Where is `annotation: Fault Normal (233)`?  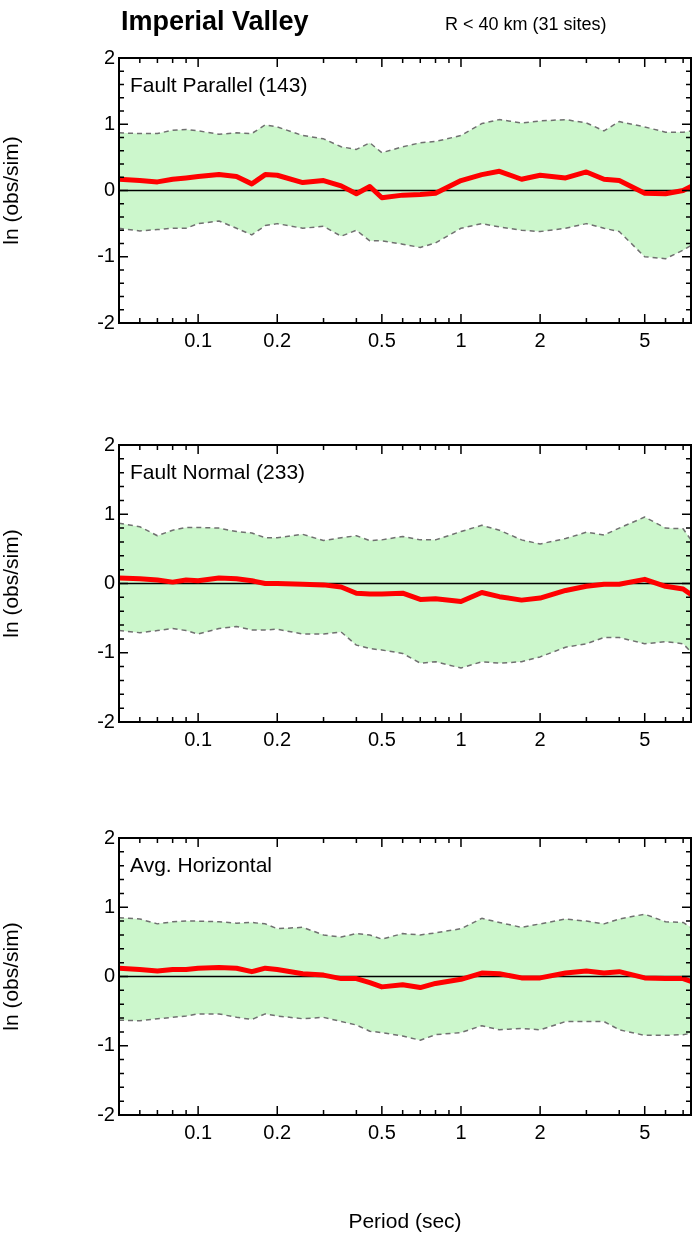
annotation: Fault Normal (233) is located at coordinates (218, 471).